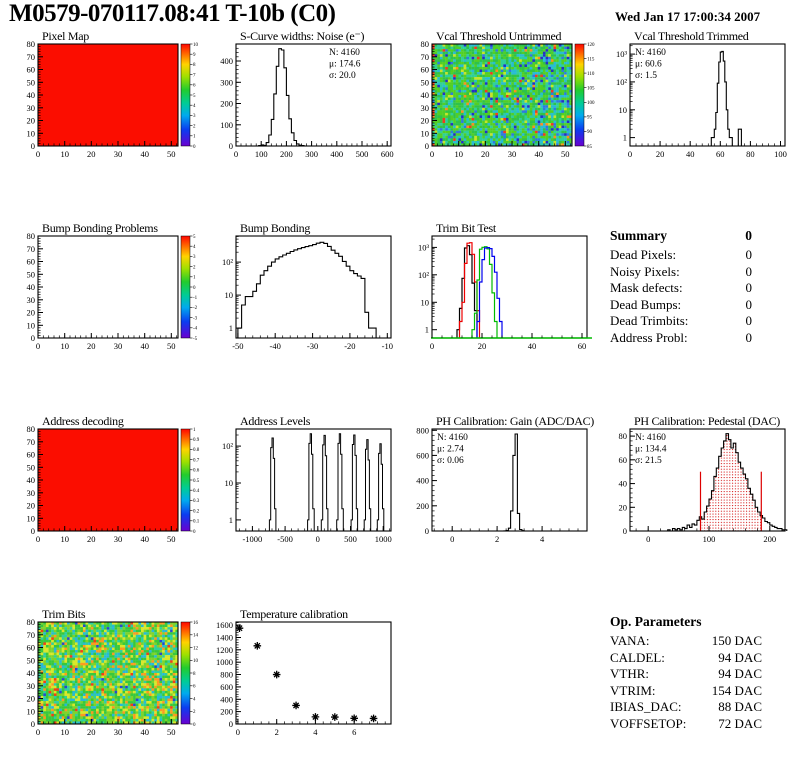 The height and width of the screenshot is (772, 796). I want to click on svg-text: 0.4, so click(196, 491).